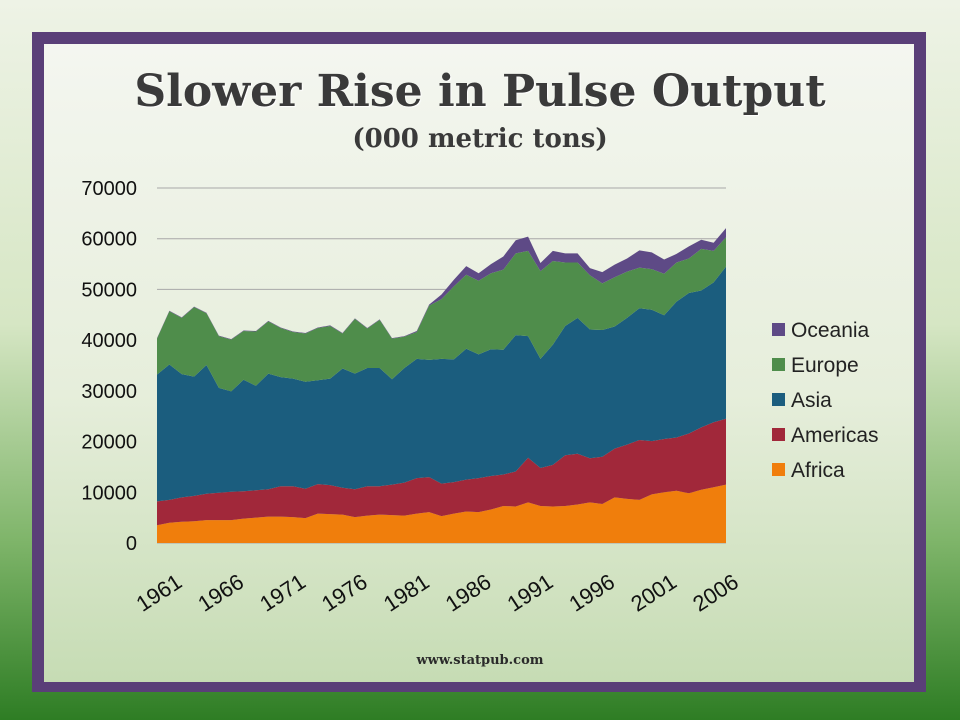 The image size is (960, 720). What do you see at coordinates (109, 443) in the screenshot?
I see `y-tick-label: 20000` at bounding box center [109, 443].